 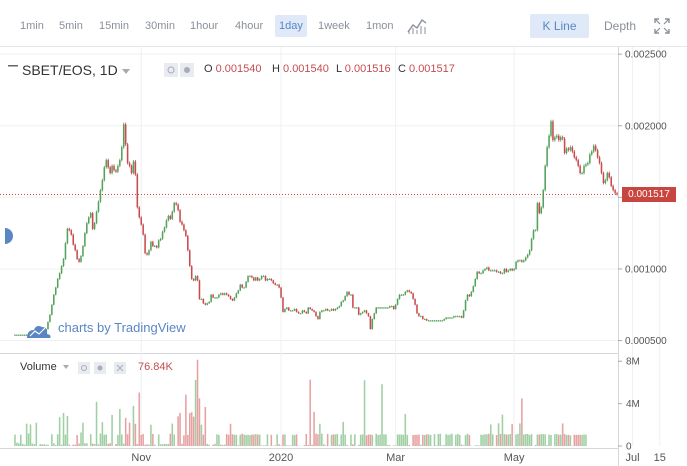 I want to click on timeframe-15min: 15min, so click(x=114, y=26).